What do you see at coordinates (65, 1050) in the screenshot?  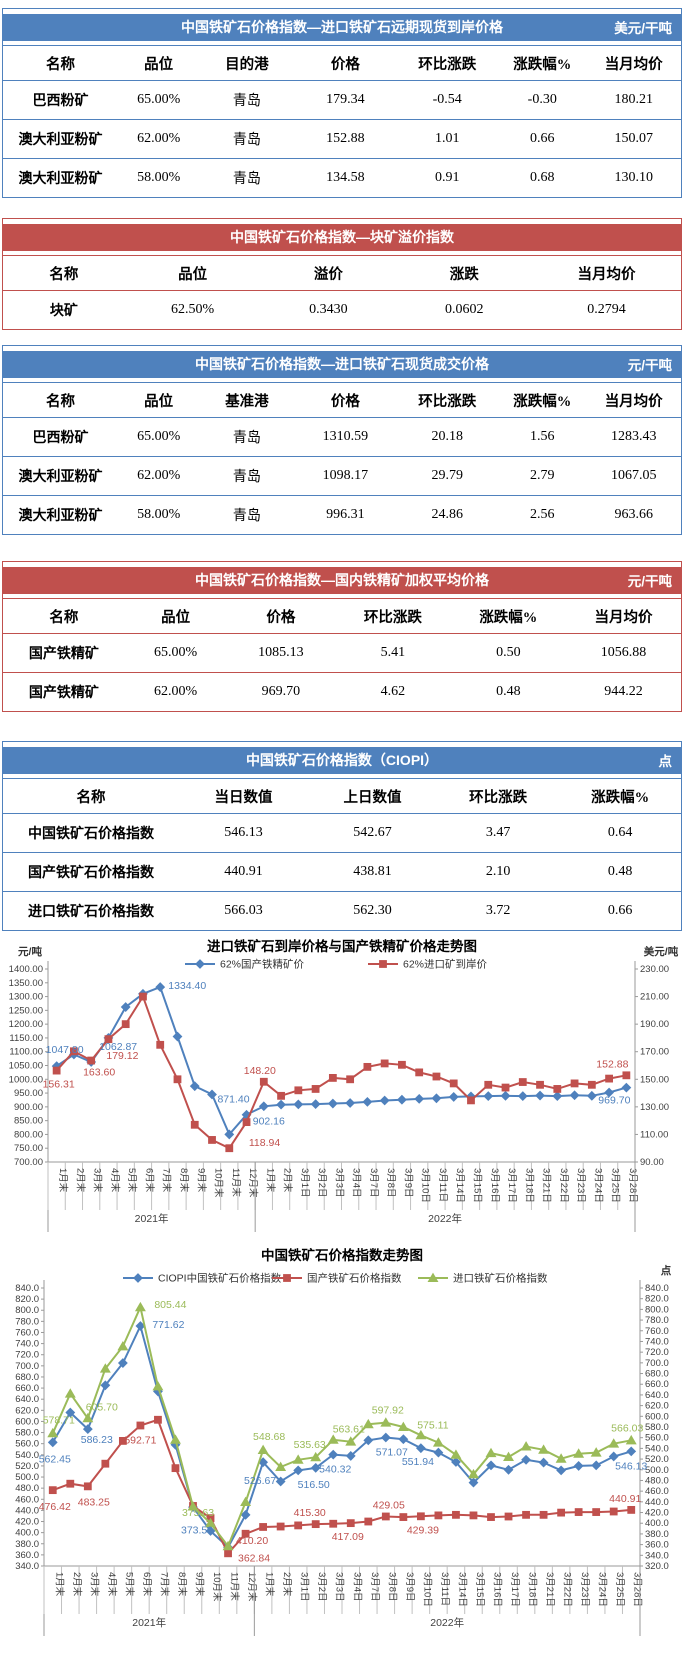 I see `data-point-label: 1047.80` at bounding box center [65, 1050].